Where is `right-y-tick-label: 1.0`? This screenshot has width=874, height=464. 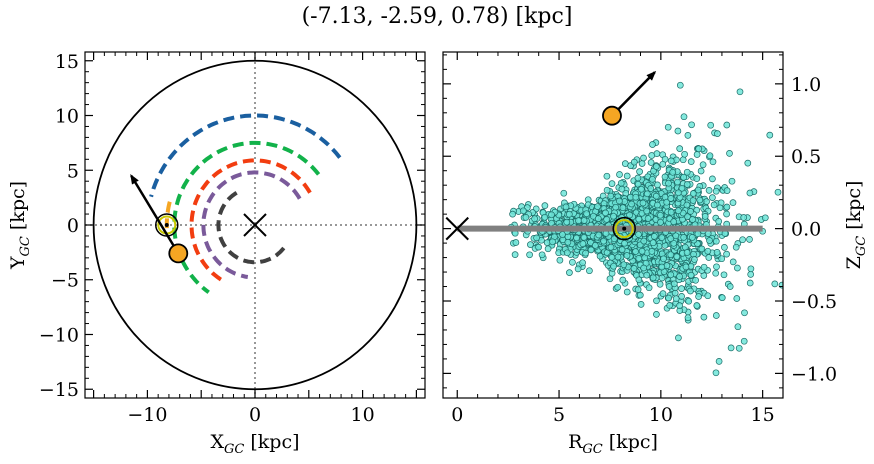 right-y-tick-label: 1.0 is located at coordinates (806, 85).